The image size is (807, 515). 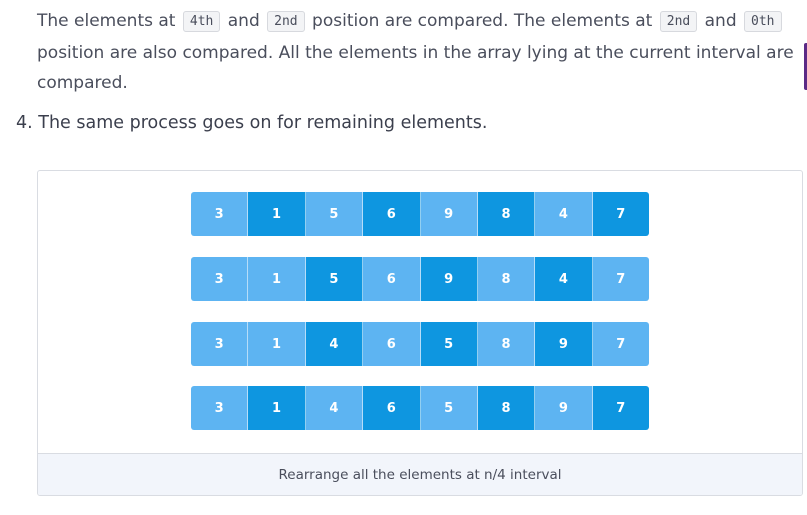 What do you see at coordinates (243, 21) in the screenshot?
I see `para-text-2: and` at bounding box center [243, 21].